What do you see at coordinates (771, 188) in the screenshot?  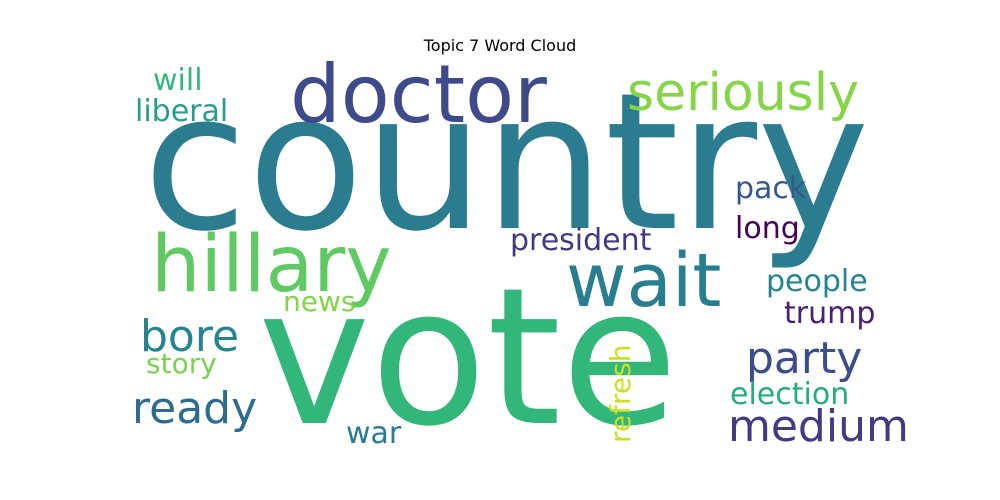 I see `word-pack: pack` at bounding box center [771, 188].